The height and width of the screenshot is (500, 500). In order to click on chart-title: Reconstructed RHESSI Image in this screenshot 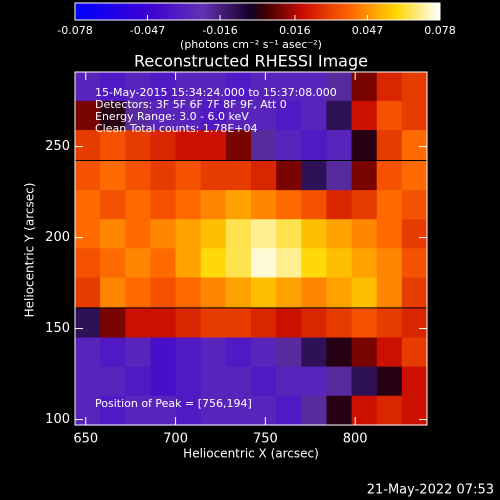, I will do `click(251, 61)`.